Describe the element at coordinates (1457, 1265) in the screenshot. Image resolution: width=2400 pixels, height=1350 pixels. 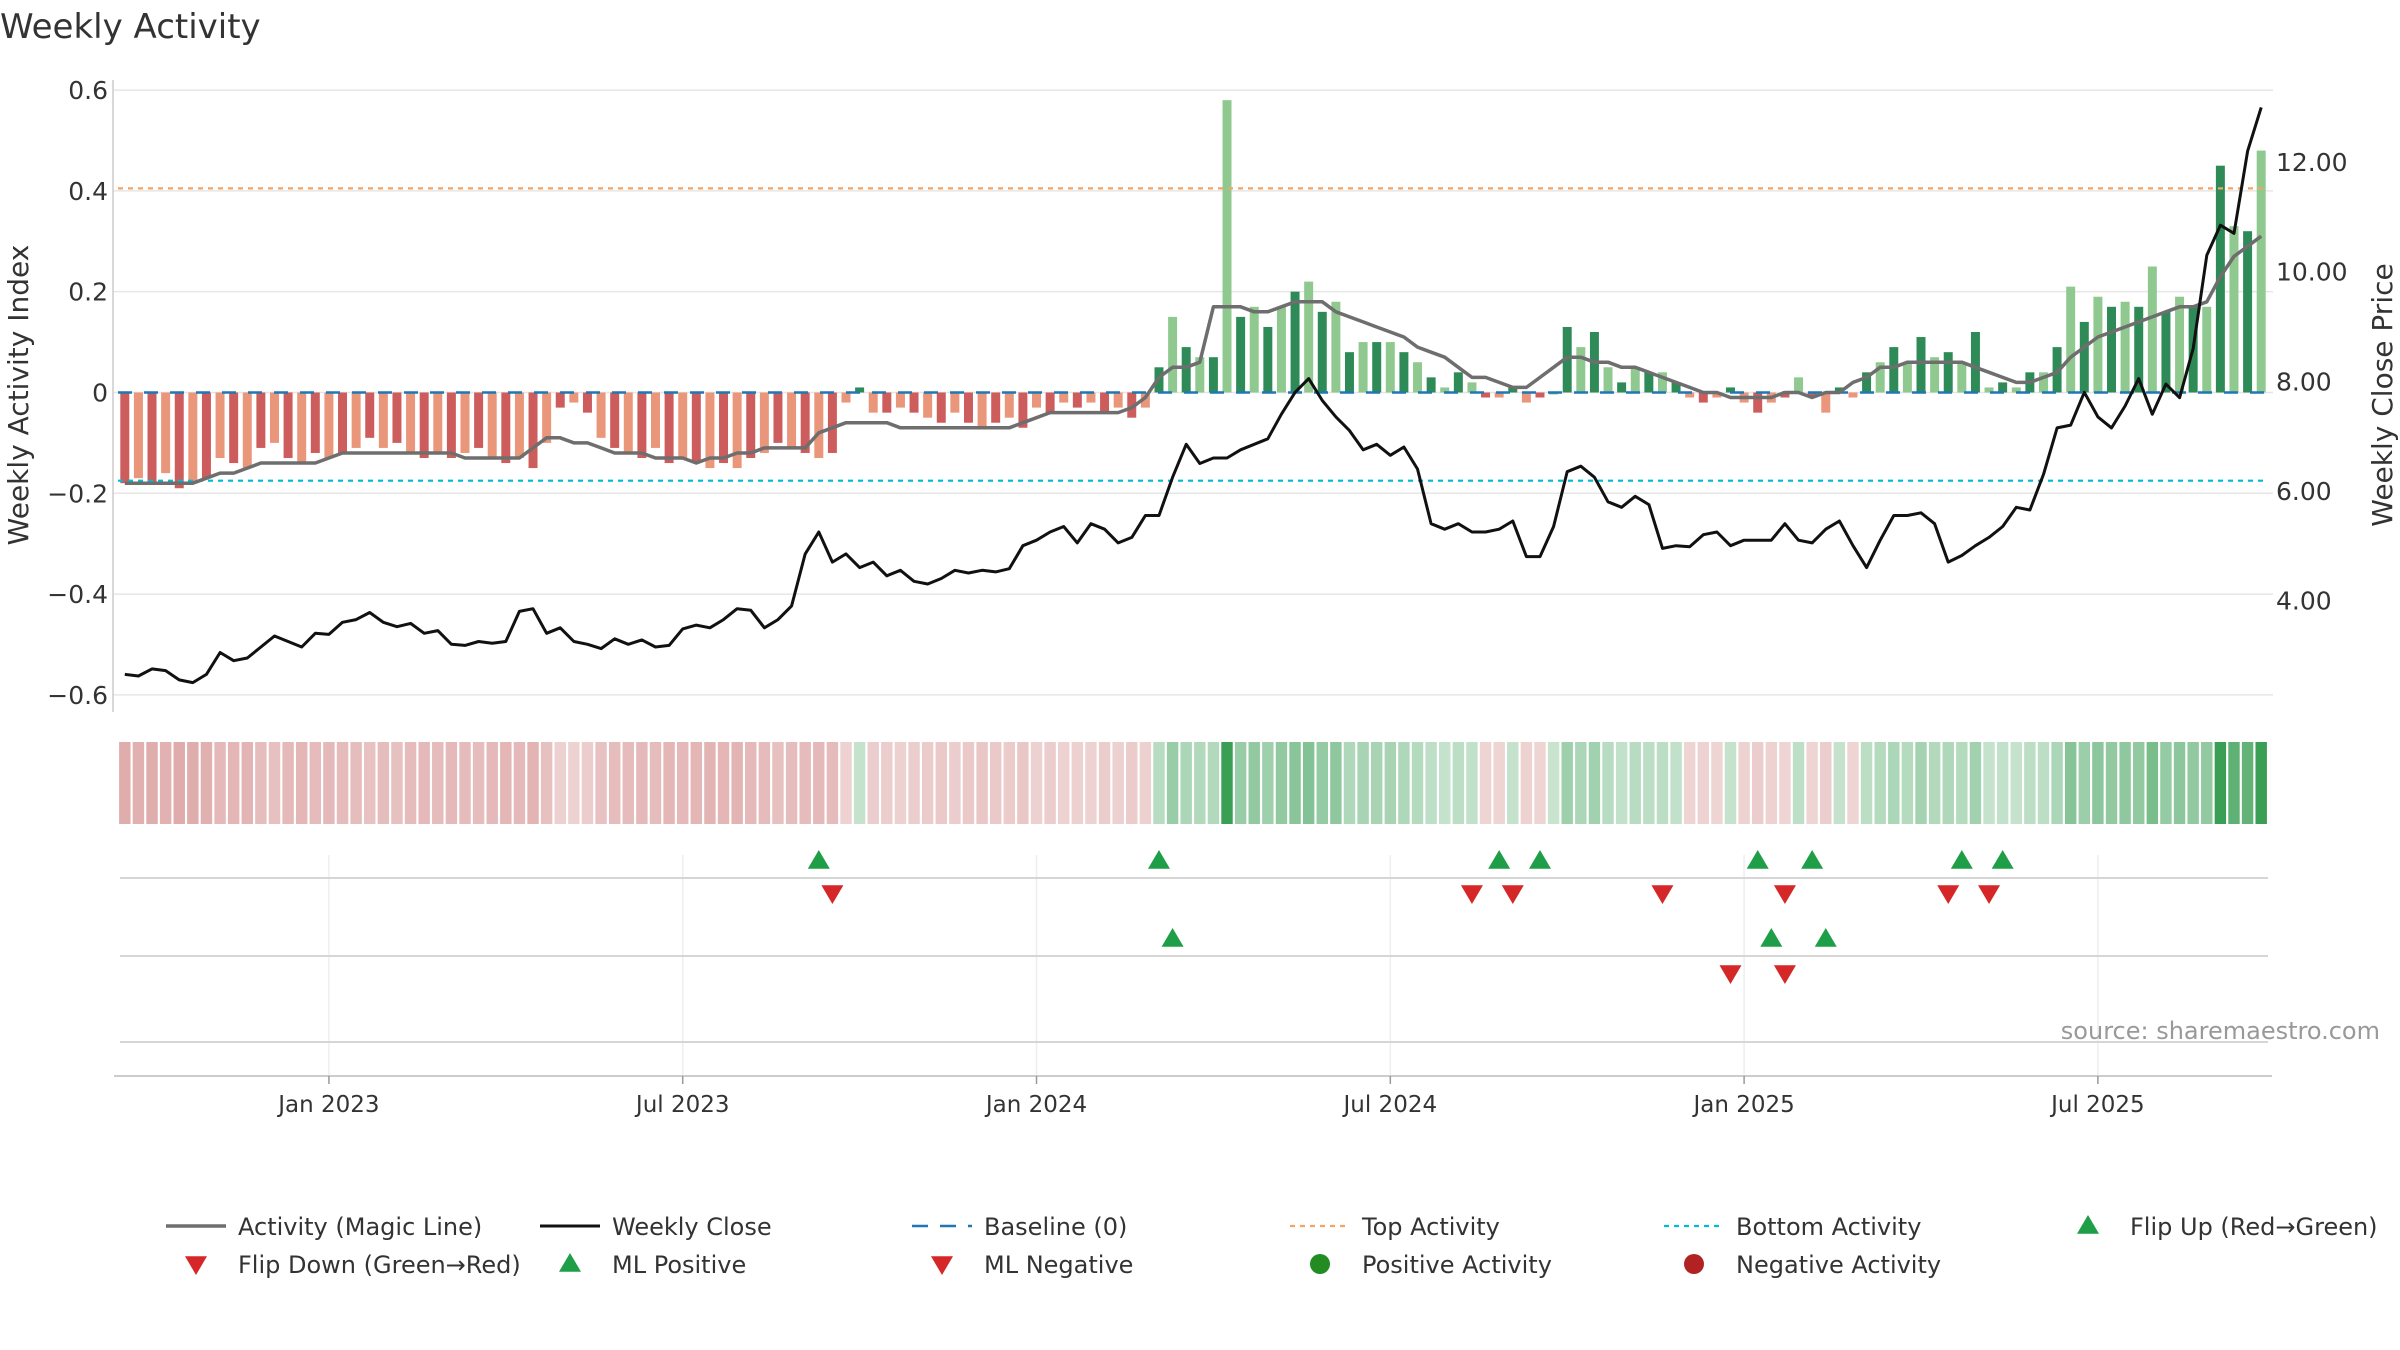
I see `legend-label: Positive Activity` at that location.